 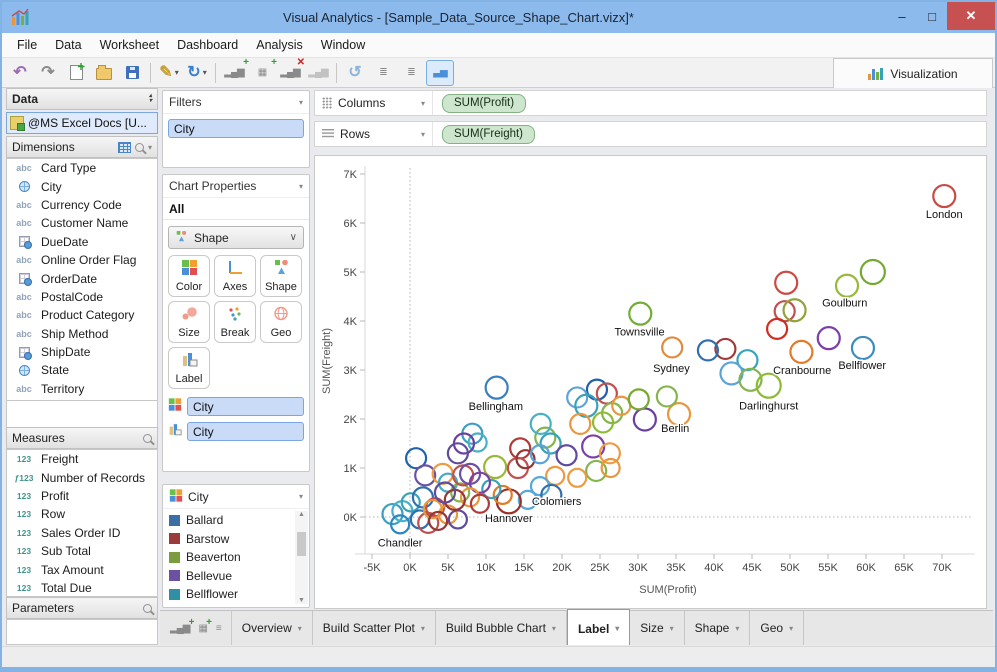 What do you see at coordinates (189, 322) in the screenshot?
I see `cp-size-button: Size` at bounding box center [189, 322].